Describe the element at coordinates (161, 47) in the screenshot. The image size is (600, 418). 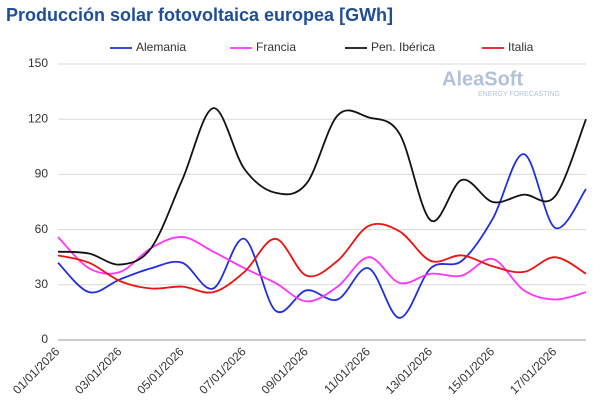
I see `legend-label: Alemania` at that location.